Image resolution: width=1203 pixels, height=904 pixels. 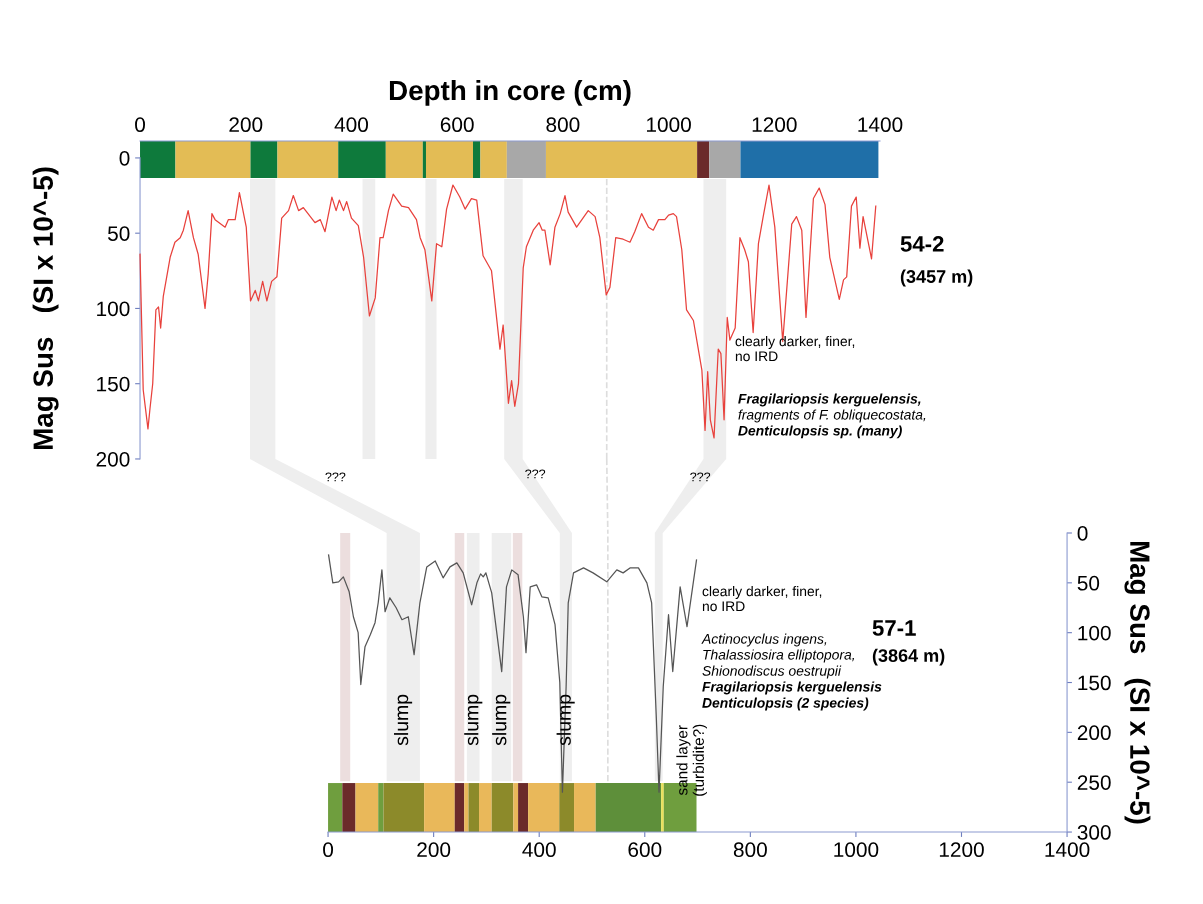 What do you see at coordinates (908, 657) in the screenshot?
I see `annotation: (3864 m)` at bounding box center [908, 657].